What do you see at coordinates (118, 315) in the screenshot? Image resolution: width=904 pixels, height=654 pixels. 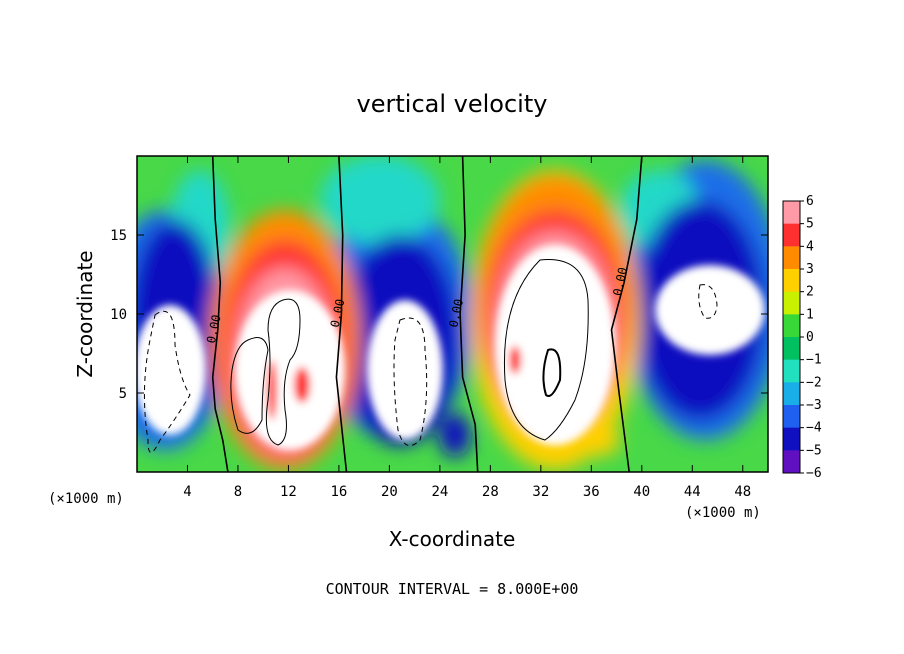 I see `y-tick-label: 10` at bounding box center [118, 315].